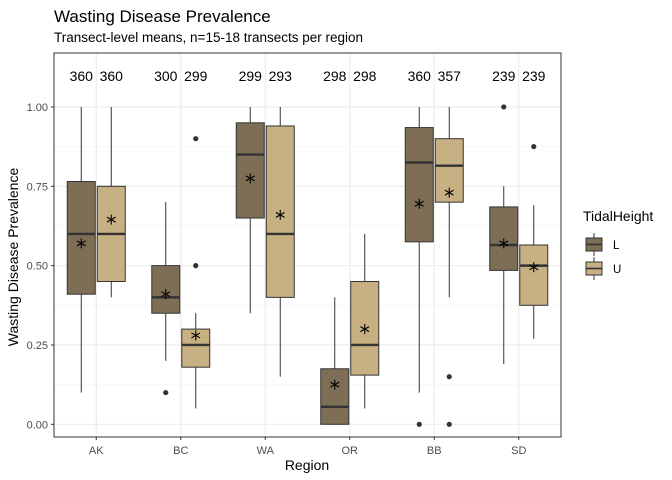  What do you see at coordinates (434, 451) in the screenshot?
I see `x-tick-label: BB` at bounding box center [434, 451].